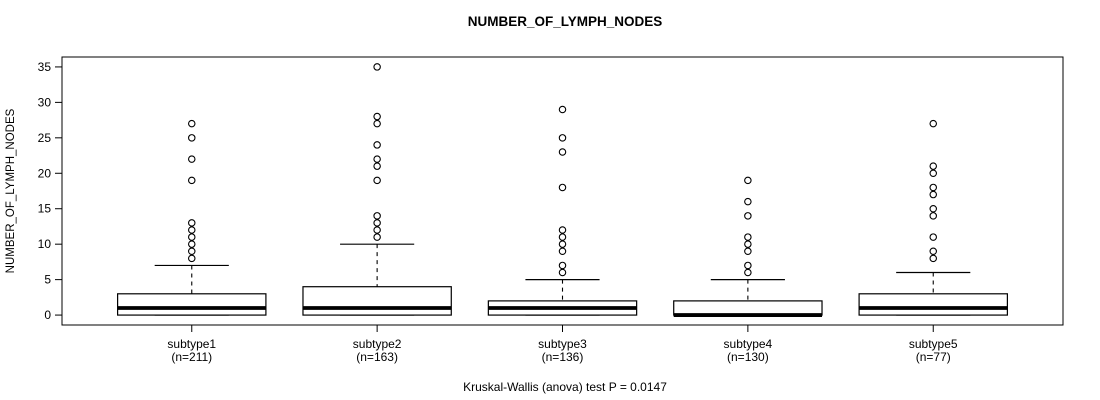  What do you see at coordinates (45, 67) in the screenshot?
I see `y-tick-label: 35` at bounding box center [45, 67].